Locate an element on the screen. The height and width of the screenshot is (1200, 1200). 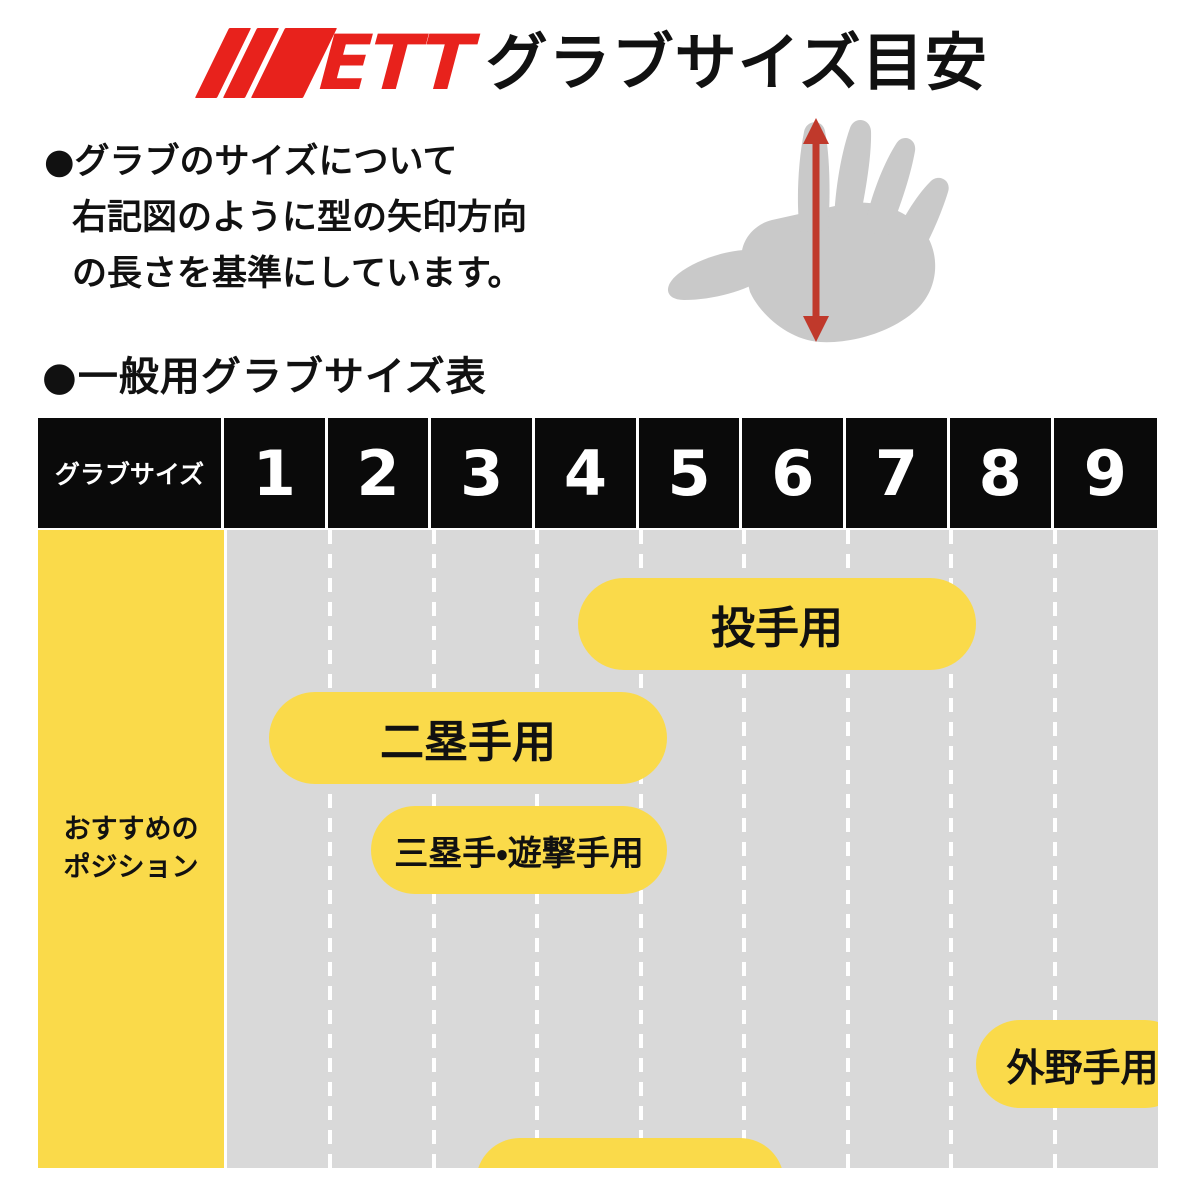
intro-text-block: ●グラブのサイズについて 右記図のように型の矢印方向 の長さを基準にしています。 is located at coordinates (344, 218).